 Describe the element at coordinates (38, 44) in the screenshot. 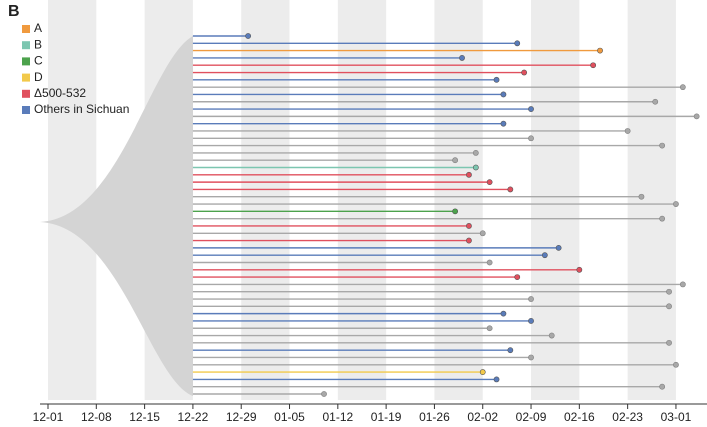

I see `legend-label: B` at that location.